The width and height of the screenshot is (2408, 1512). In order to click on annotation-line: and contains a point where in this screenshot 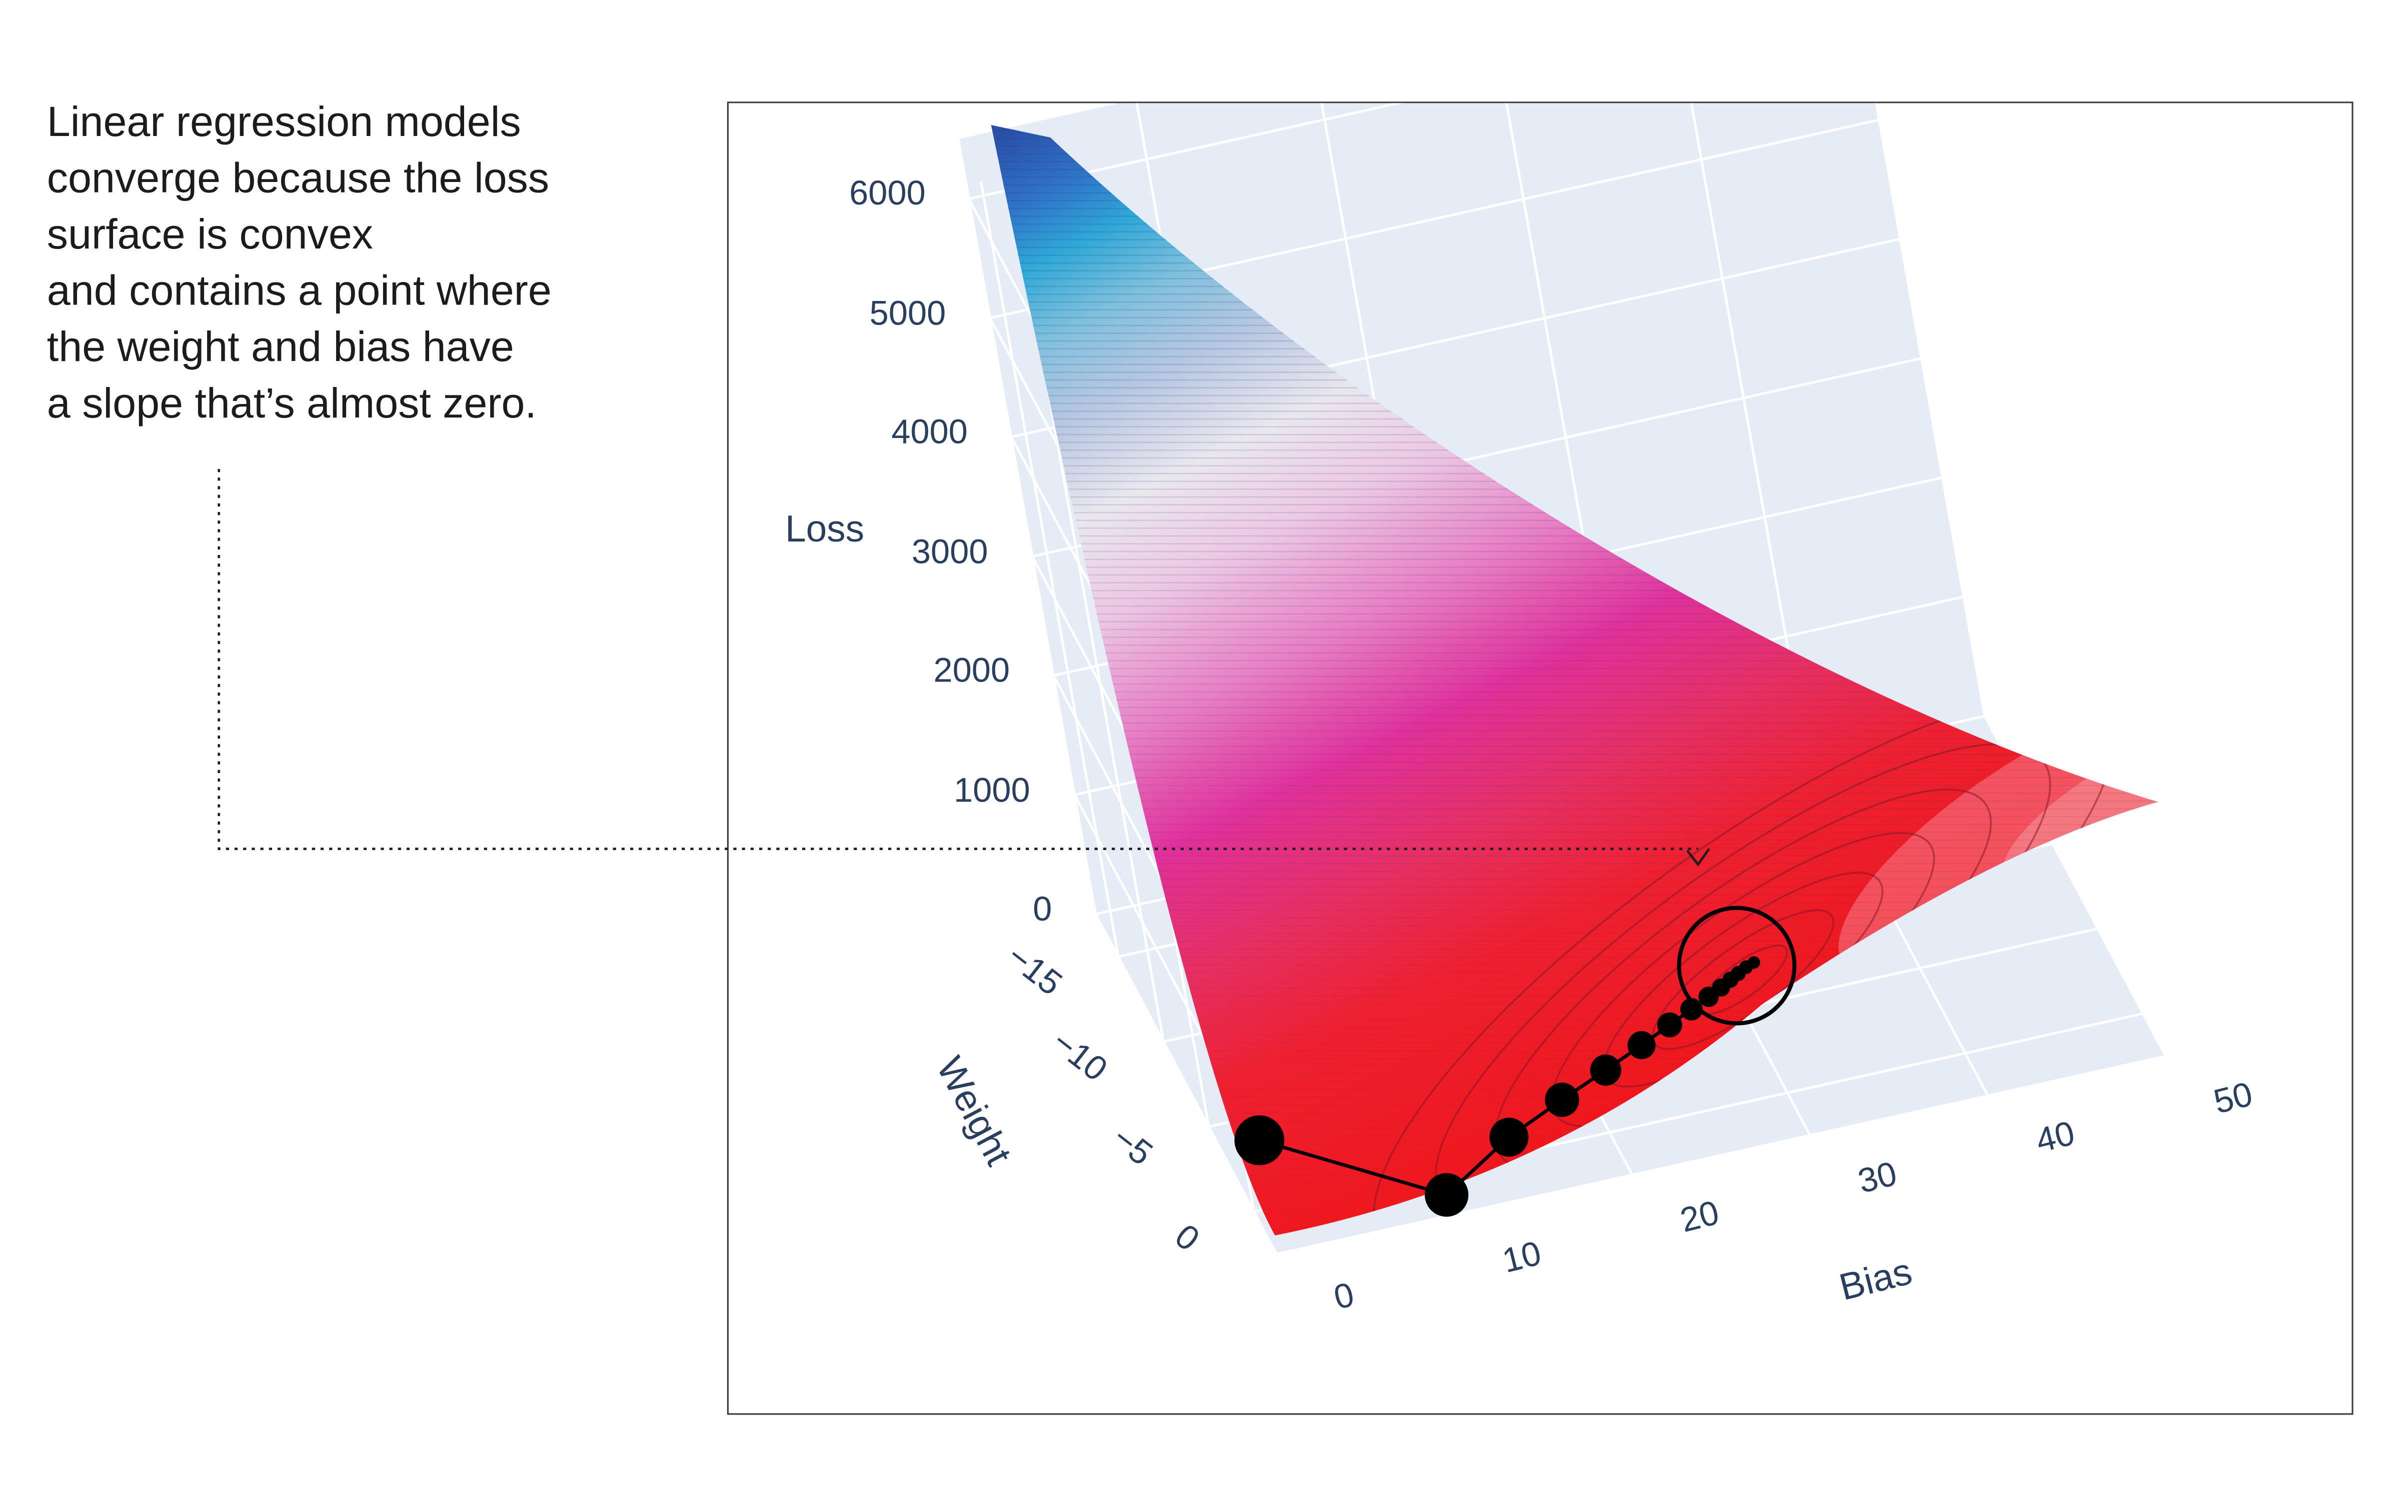, I will do `click(299, 290)`.